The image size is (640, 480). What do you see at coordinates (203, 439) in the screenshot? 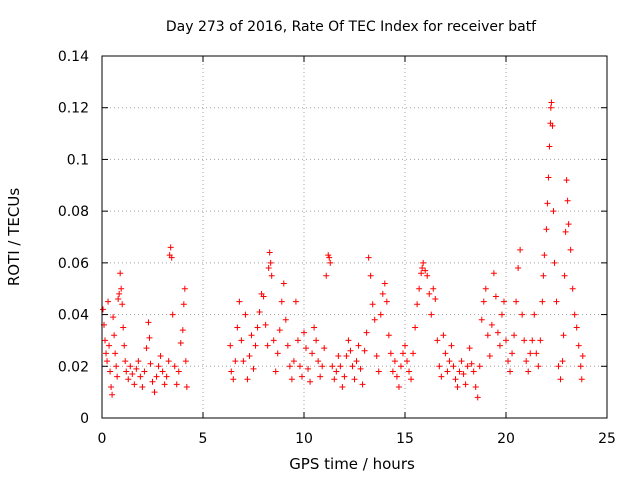
I see `x-tick-label: 5` at bounding box center [203, 439].